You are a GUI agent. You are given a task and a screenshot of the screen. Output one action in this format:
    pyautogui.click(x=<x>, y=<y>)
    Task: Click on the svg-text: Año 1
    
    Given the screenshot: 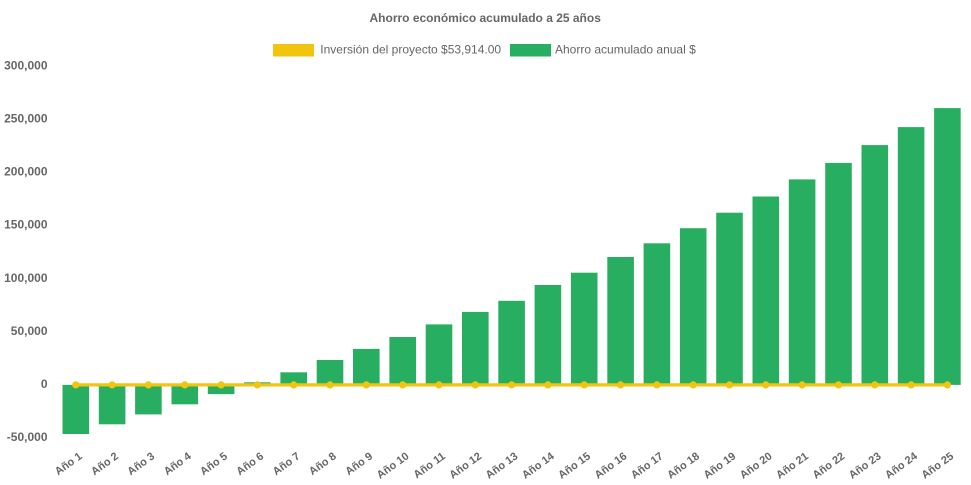 What is the action you would take?
    pyautogui.click(x=69, y=464)
    